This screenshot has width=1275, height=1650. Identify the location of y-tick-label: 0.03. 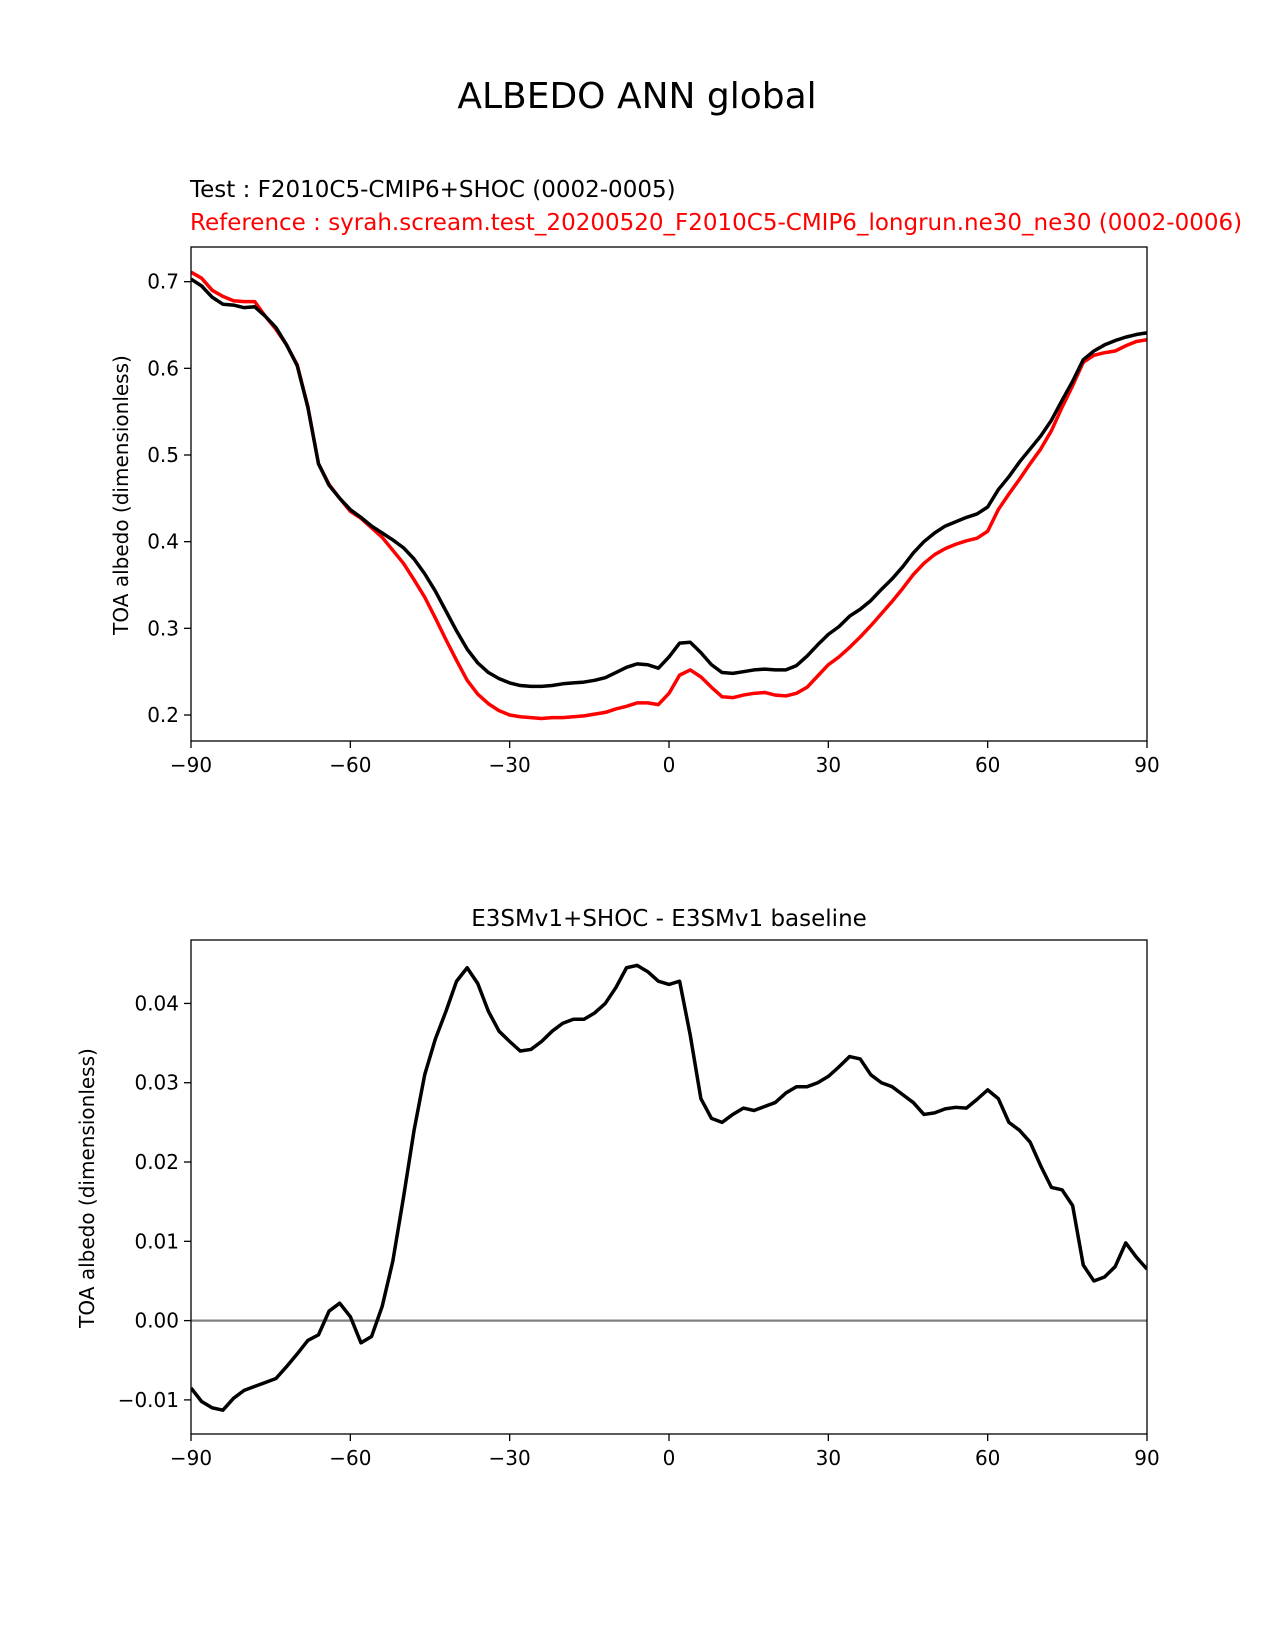
(156, 1083).